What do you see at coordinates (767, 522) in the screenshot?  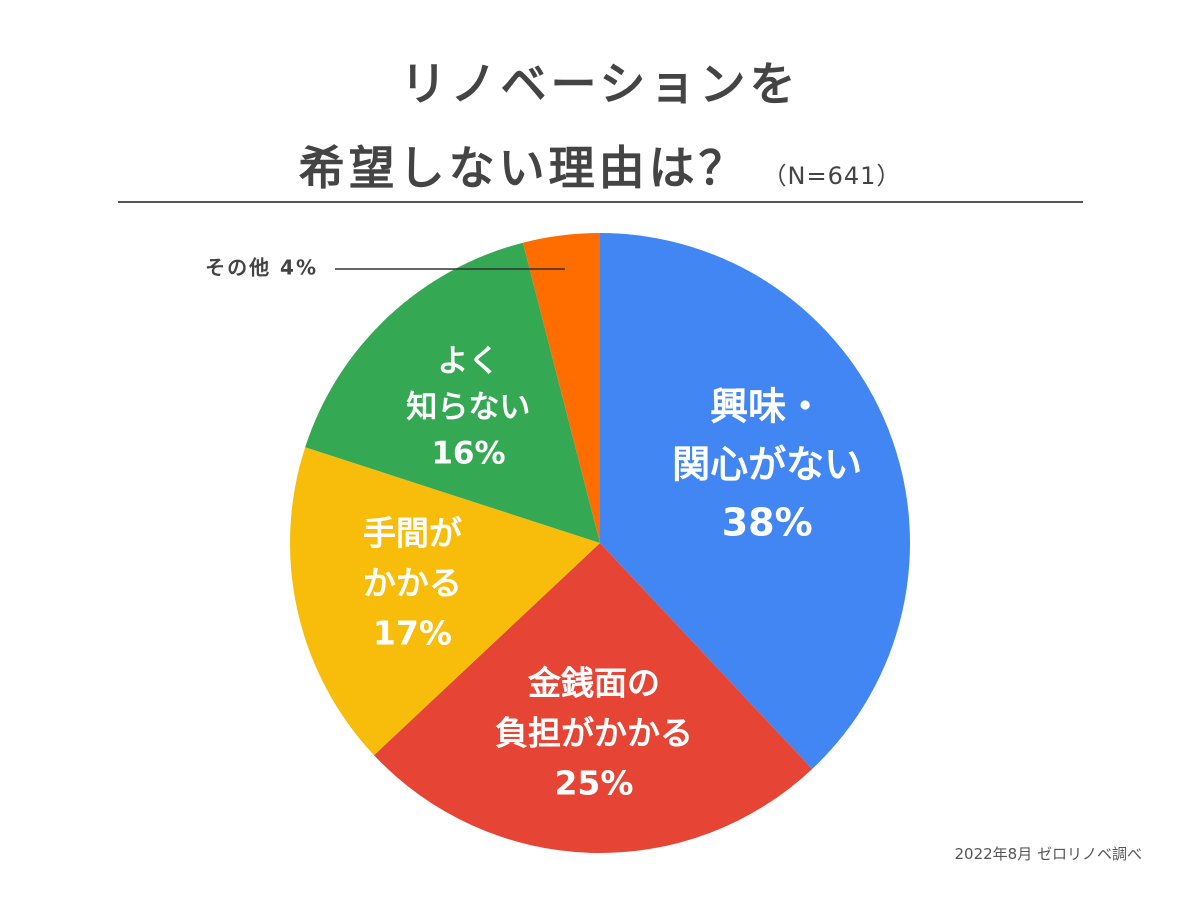 I see `slice-percent-no-interest: 38%` at bounding box center [767, 522].